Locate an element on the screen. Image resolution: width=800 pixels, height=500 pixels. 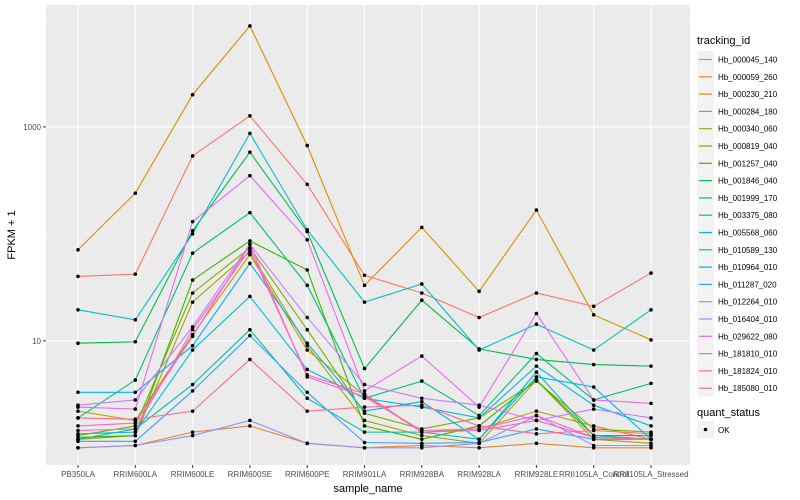
legend-item: Hb_000230_210 is located at coordinates (737, 94).